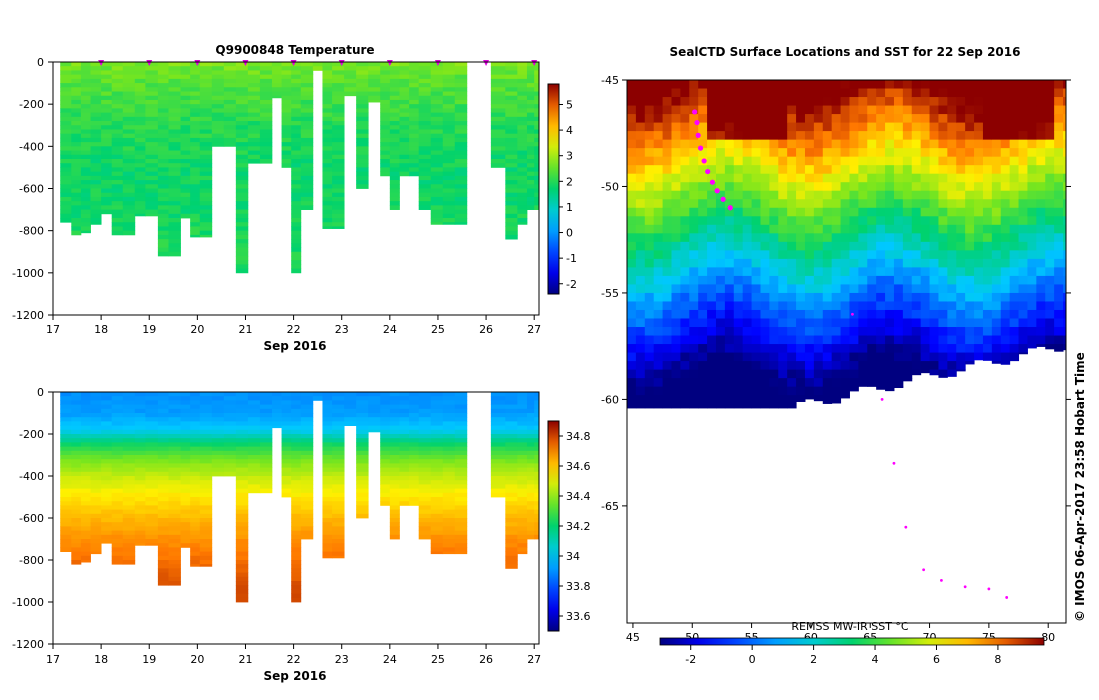  What do you see at coordinates (486, 63) in the screenshot?
I see `profile-marker` at bounding box center [486, 63].